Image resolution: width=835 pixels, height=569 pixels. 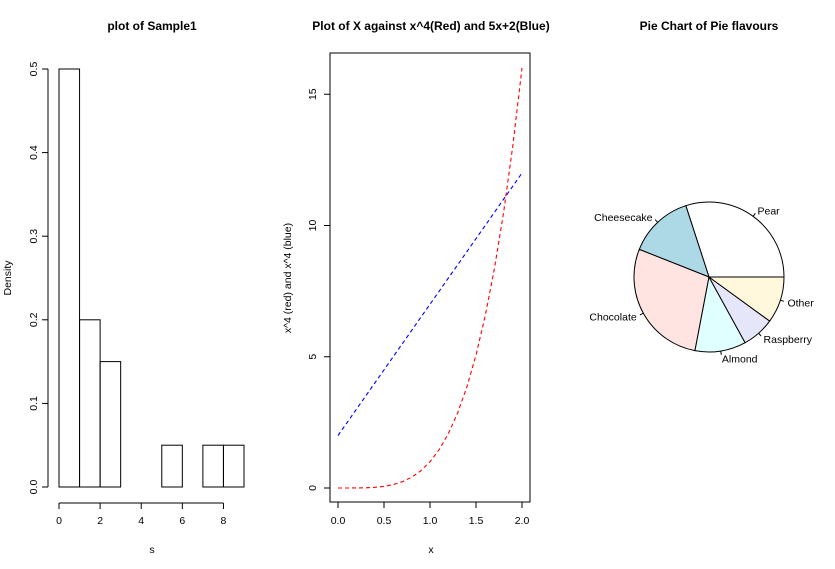 I want to click on pie-slice-label: Chocolate, so click(x=612, y=318).